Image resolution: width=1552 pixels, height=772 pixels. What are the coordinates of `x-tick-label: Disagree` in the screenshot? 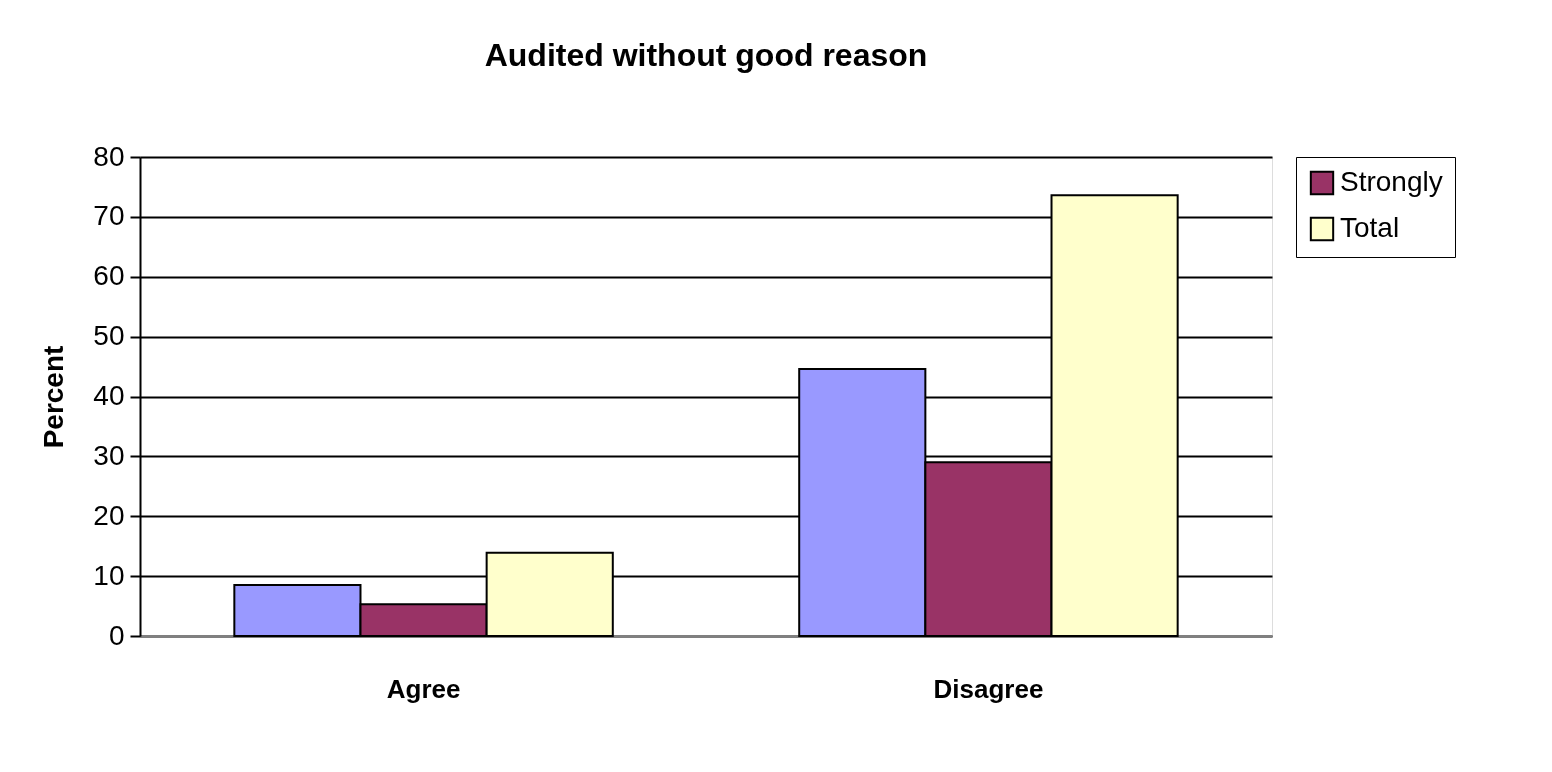 It's located at (988, 688).